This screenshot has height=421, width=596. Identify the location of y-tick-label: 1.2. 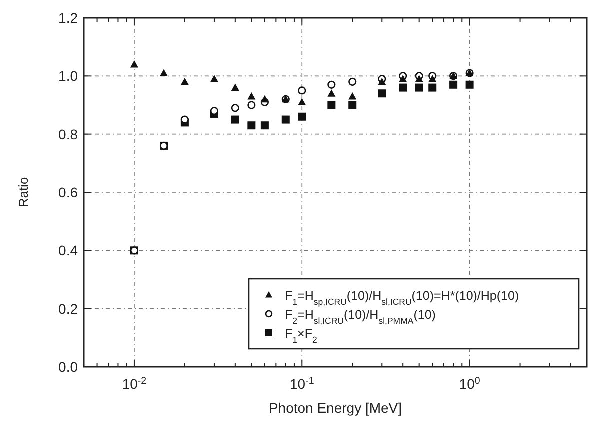
(68, 18).